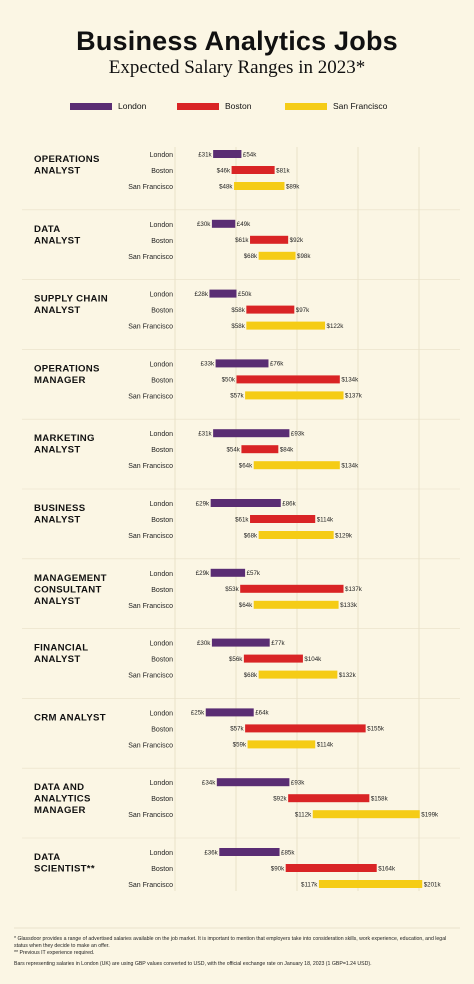  I want to click on group-label-operations-analyst-line-0: OPERATIONS, so click(67, 159).